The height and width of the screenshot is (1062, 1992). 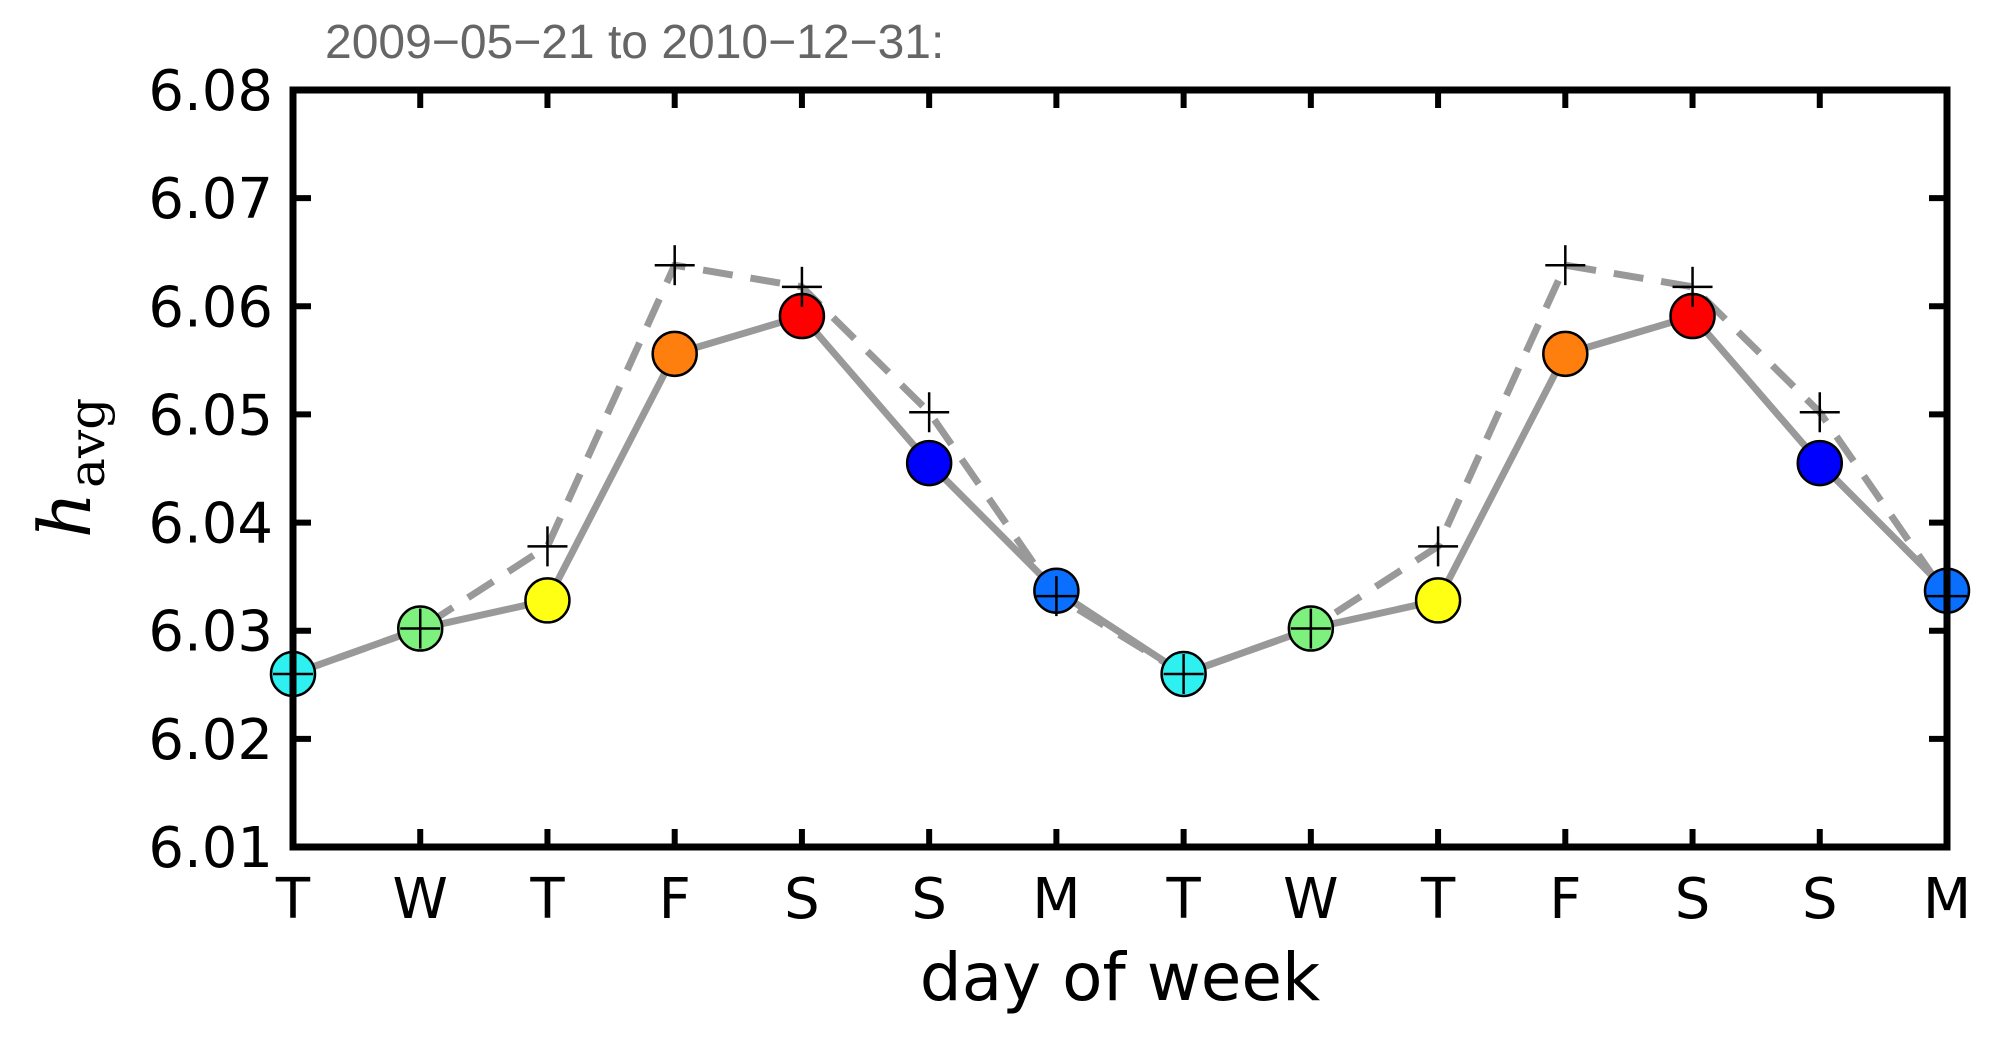 What do you see at coordinates (210, 740) in the screenshot?
I see `y-tick-label: 6.02` at bounding box center [210, 740].